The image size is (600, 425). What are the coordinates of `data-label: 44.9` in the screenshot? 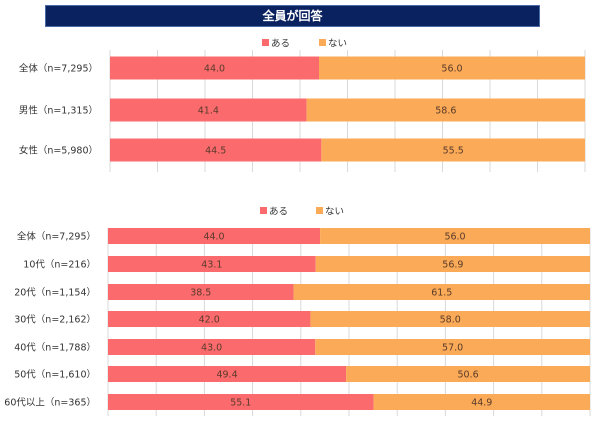 It's located at (481, 403).